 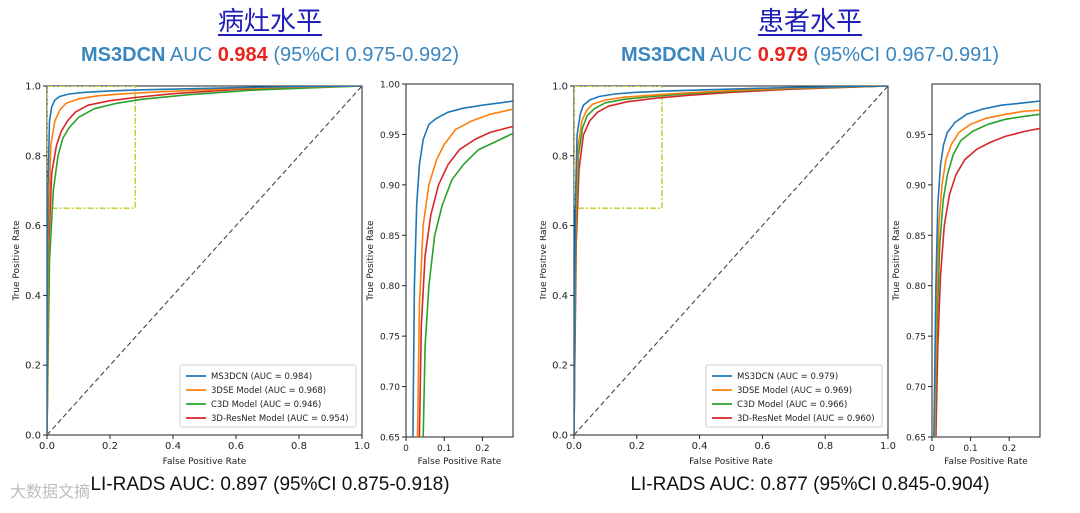 I want to click on y-tick-label: 1.00, so click(x=390, y=86).